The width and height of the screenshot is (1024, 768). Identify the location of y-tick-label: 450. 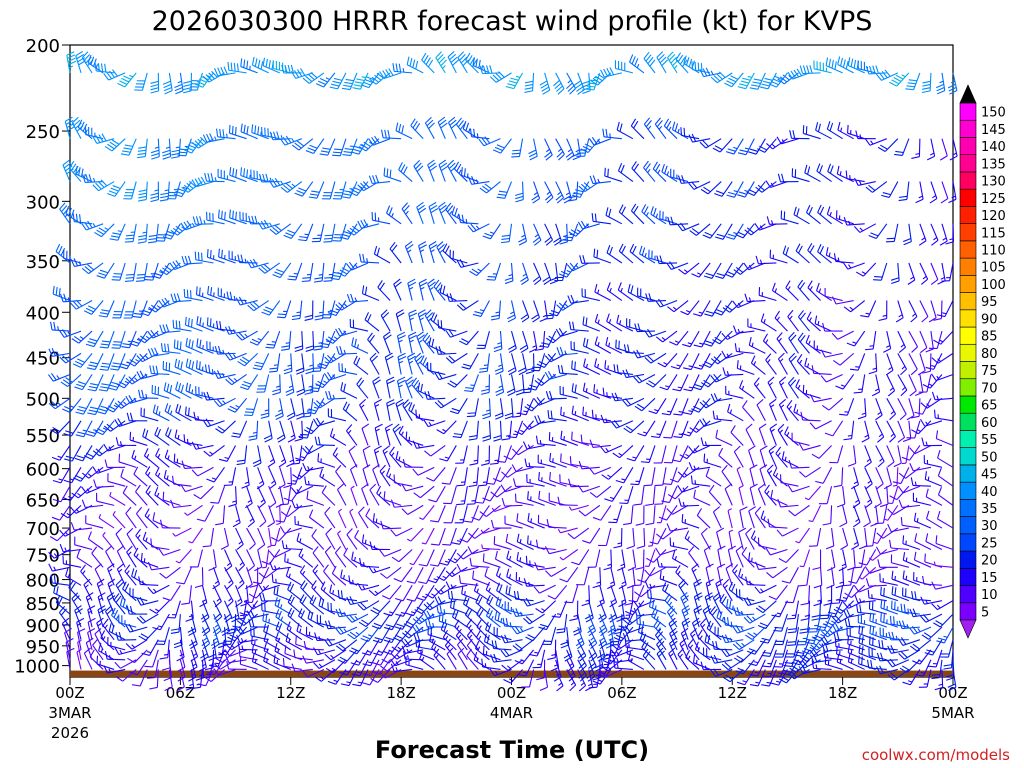
(43, 359).